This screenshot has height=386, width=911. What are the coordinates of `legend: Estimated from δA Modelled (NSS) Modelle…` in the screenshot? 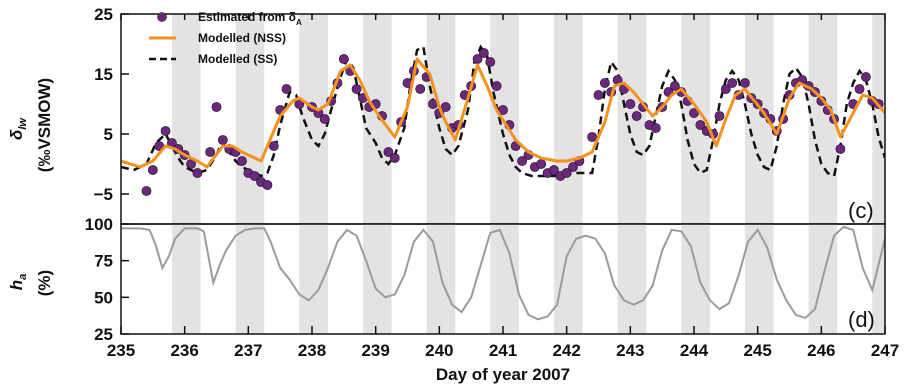 It's located at (225, 38).